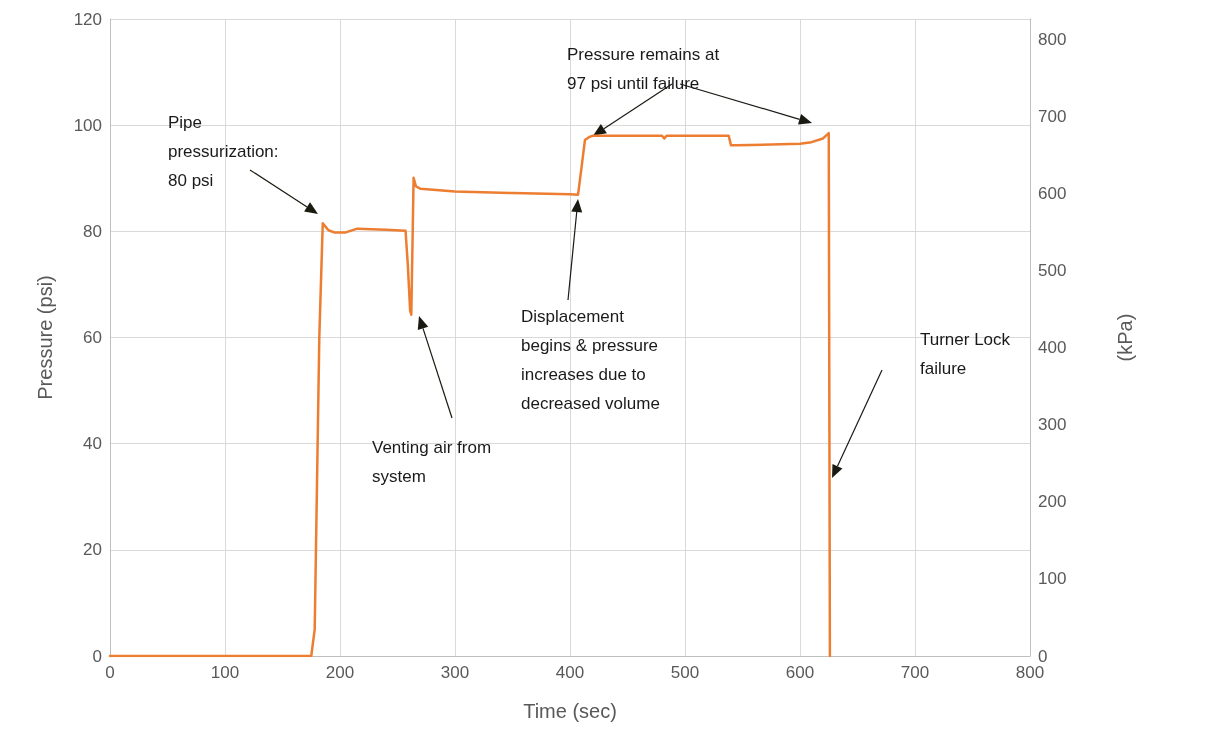 The height and width of the screenshot is (751, 1217). Describe the element at coordinates (455, 672) in the screenshot. I see `x-tick-label: 300` at that location.